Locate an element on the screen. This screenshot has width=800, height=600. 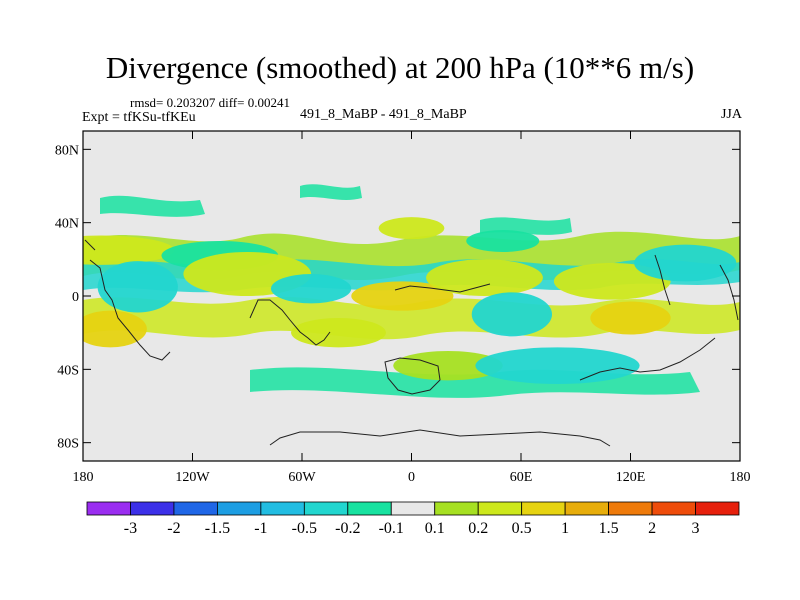
y-tick-label: 0 is located at coordinates (75, 297).